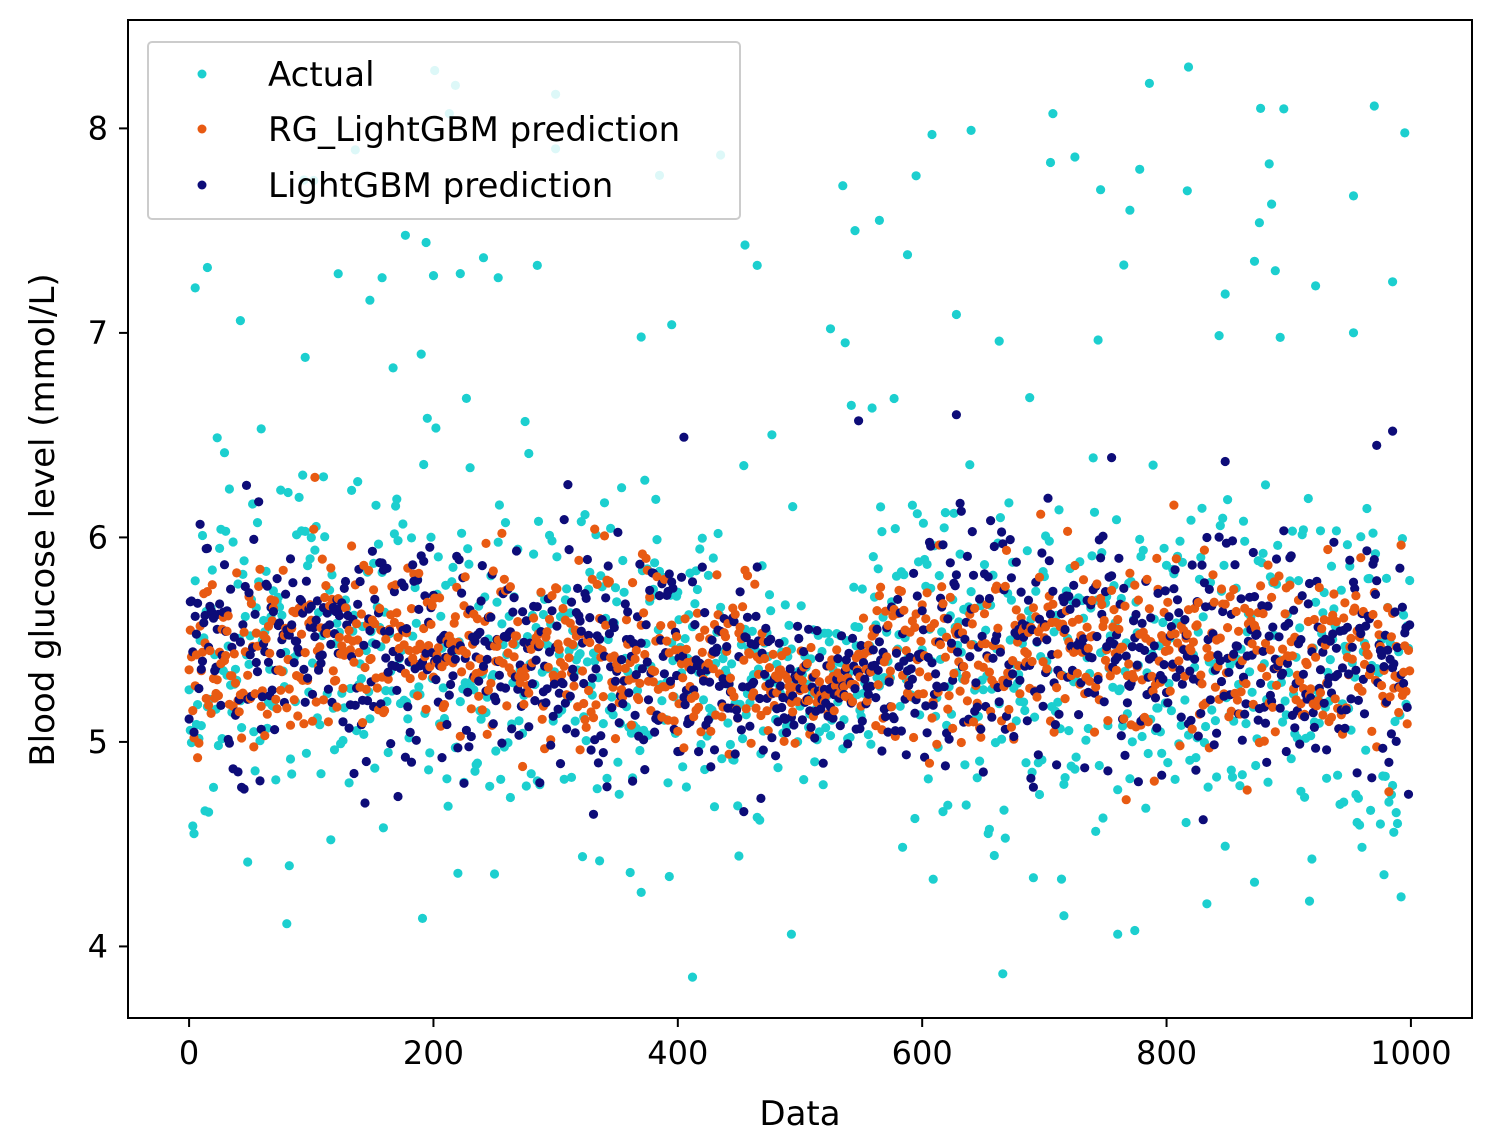  I want to click on legend-marker-lightgbm, so click(202, 185).